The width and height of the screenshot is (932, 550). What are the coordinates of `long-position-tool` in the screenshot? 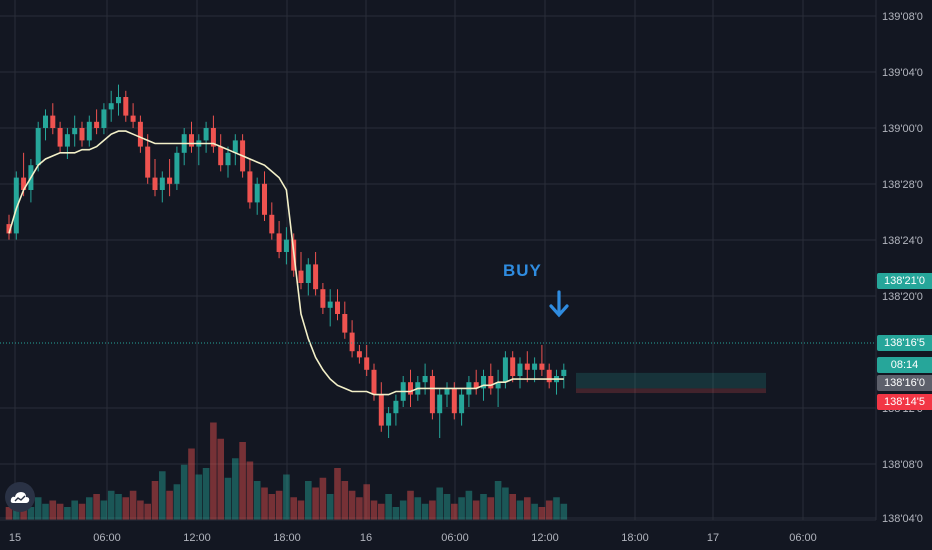 It's located at (671, 383).